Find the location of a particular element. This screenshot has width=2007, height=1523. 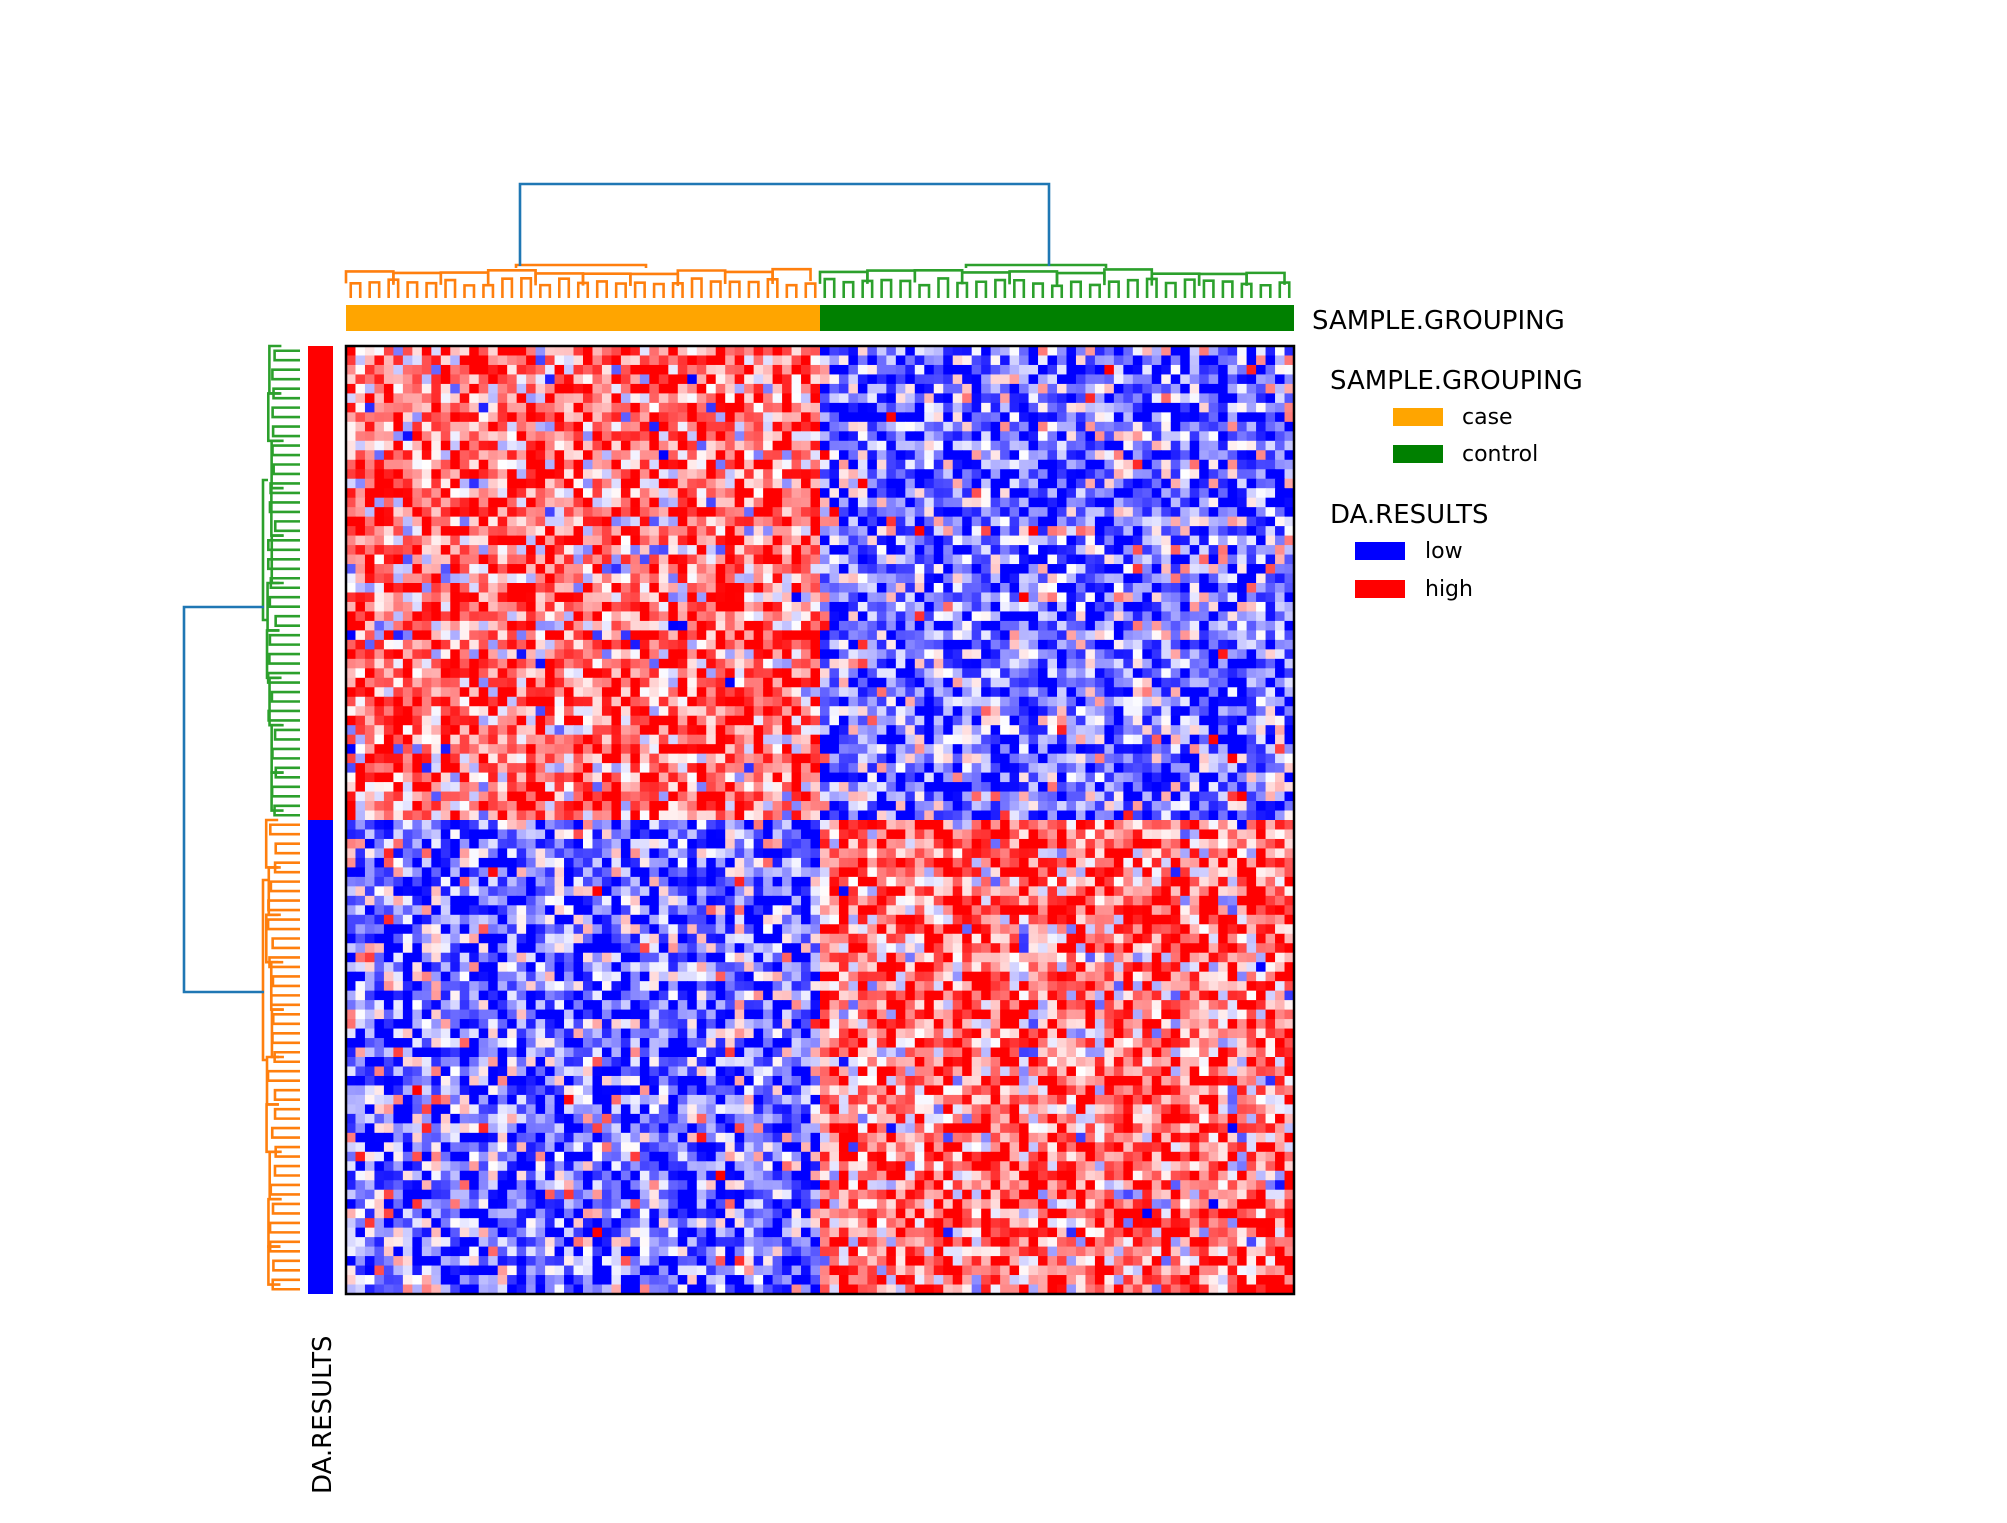

dendrogram-branch is located at coordinates (287, 620).